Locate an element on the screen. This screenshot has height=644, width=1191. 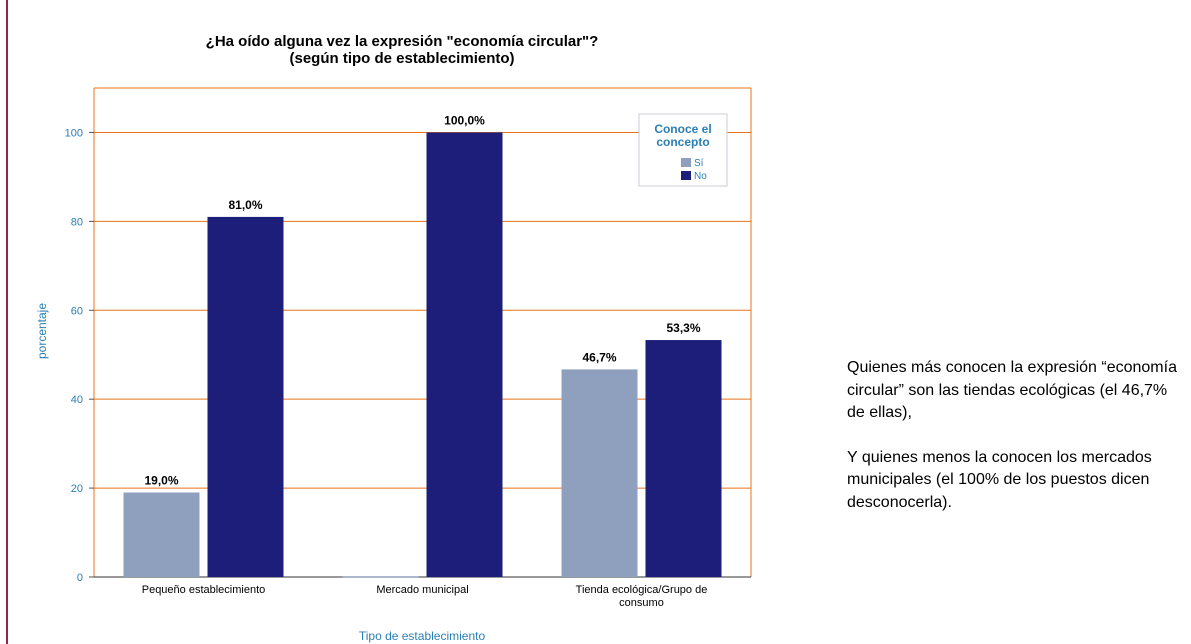
data-label: 81,0% is located at coordinates (245, 205).